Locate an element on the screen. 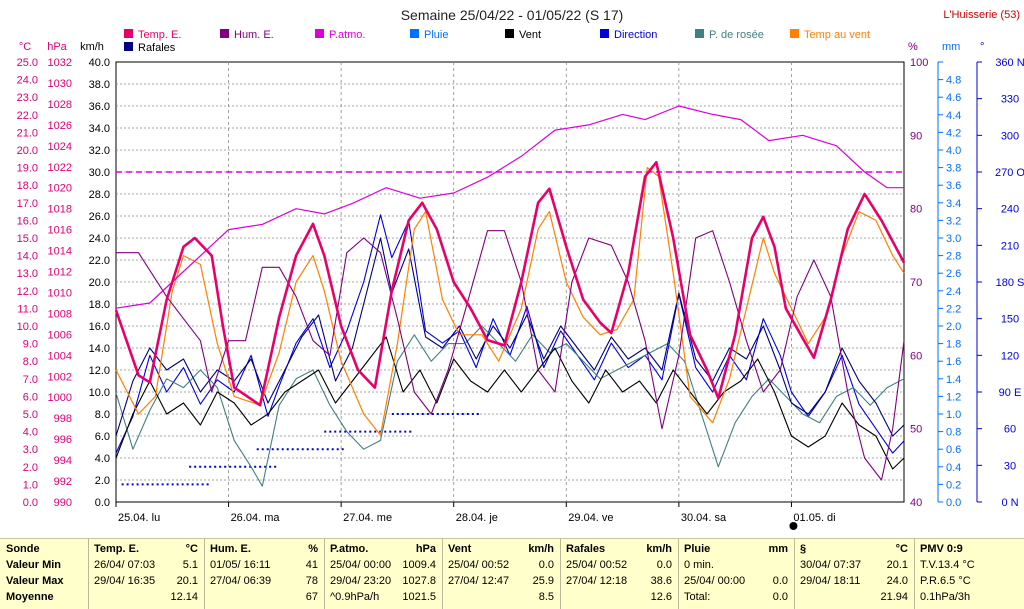 This screenshot has width=1024, height=609. legend-label: Pluie is located at coordinates (436, 35).